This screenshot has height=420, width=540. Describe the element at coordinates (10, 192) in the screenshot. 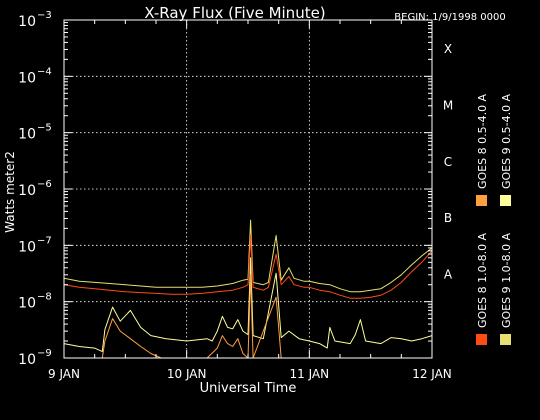

I see `y-axis-label: Watts meter2` at that location.